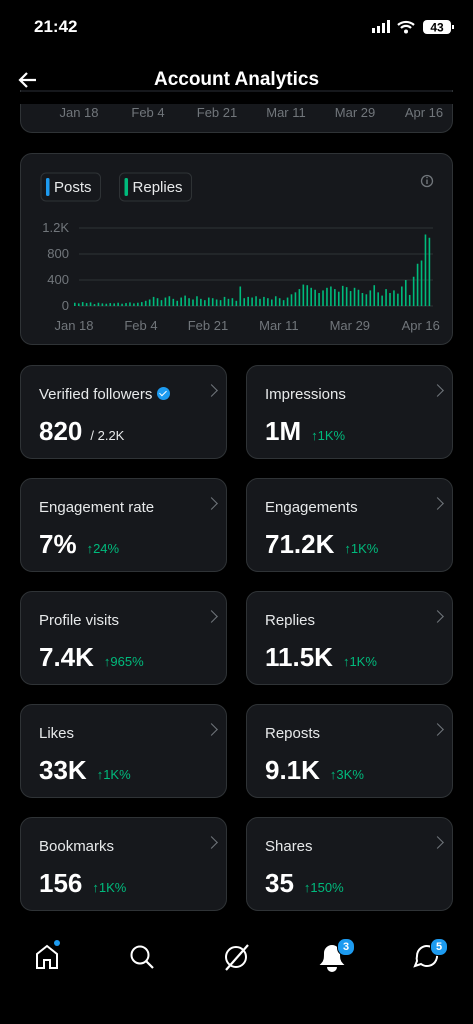 The image size is (473, 1024). Describe the element at coordinates (279, 325) in the screenshot. I see `x-tick-label: Mar 11` at that location.